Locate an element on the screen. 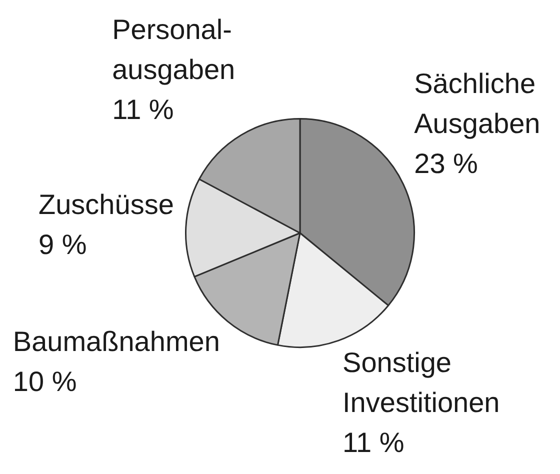 The image size is (560, 474). slice-label: Sächliche Ausgaben is located at coordinates (477, 104).